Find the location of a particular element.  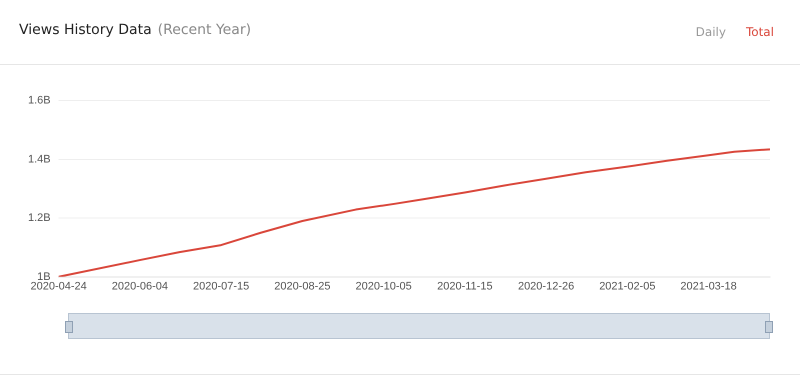

chart-subtitle: (Recent Year) is located at coordinates (205, 30).